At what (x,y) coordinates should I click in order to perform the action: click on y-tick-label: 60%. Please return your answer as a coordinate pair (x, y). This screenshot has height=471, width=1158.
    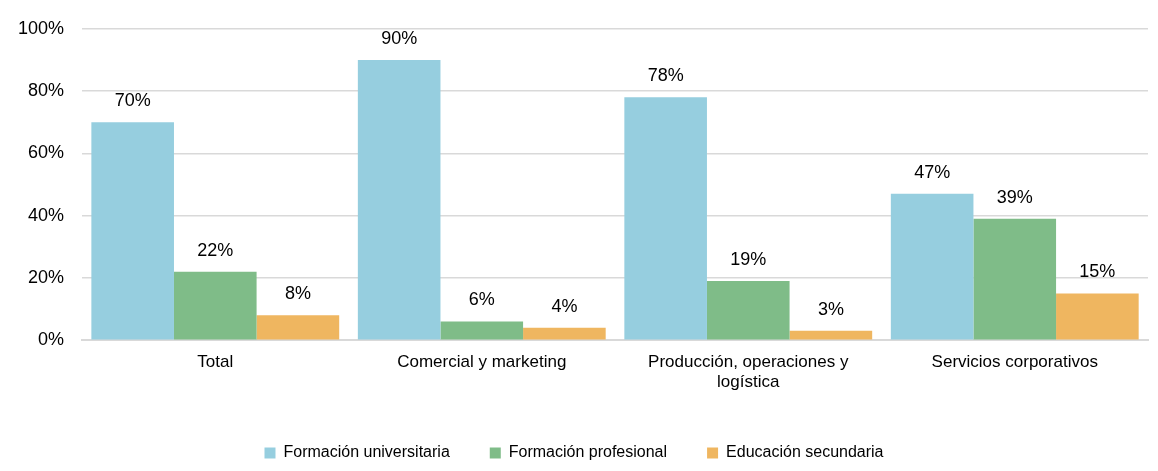
    Looking at the image, I should click on (46, 152).